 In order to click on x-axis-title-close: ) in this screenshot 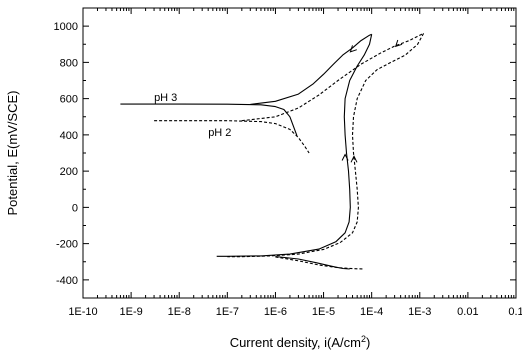, I will do `click(368, 342)`.